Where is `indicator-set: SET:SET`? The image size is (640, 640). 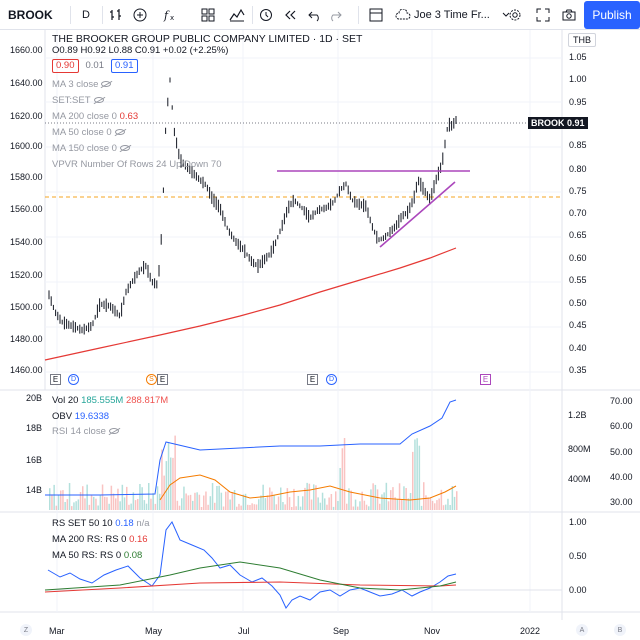
indicator-set: SET:SET is located at coordinates (207, 100).